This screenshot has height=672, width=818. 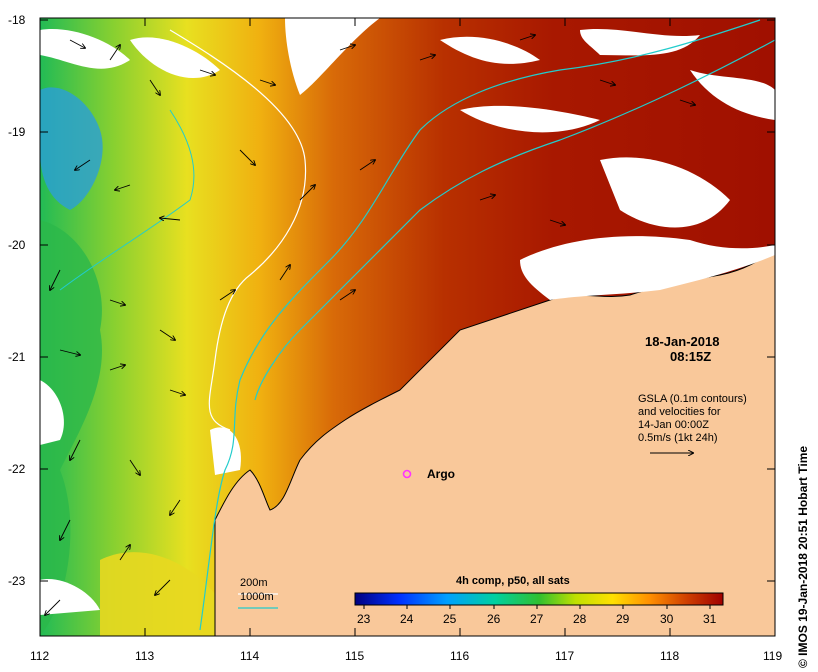 What do you see at coordinates (772, 656) in the screenshot?
I see `lon-label: 119` at bounding box center [772, 656].